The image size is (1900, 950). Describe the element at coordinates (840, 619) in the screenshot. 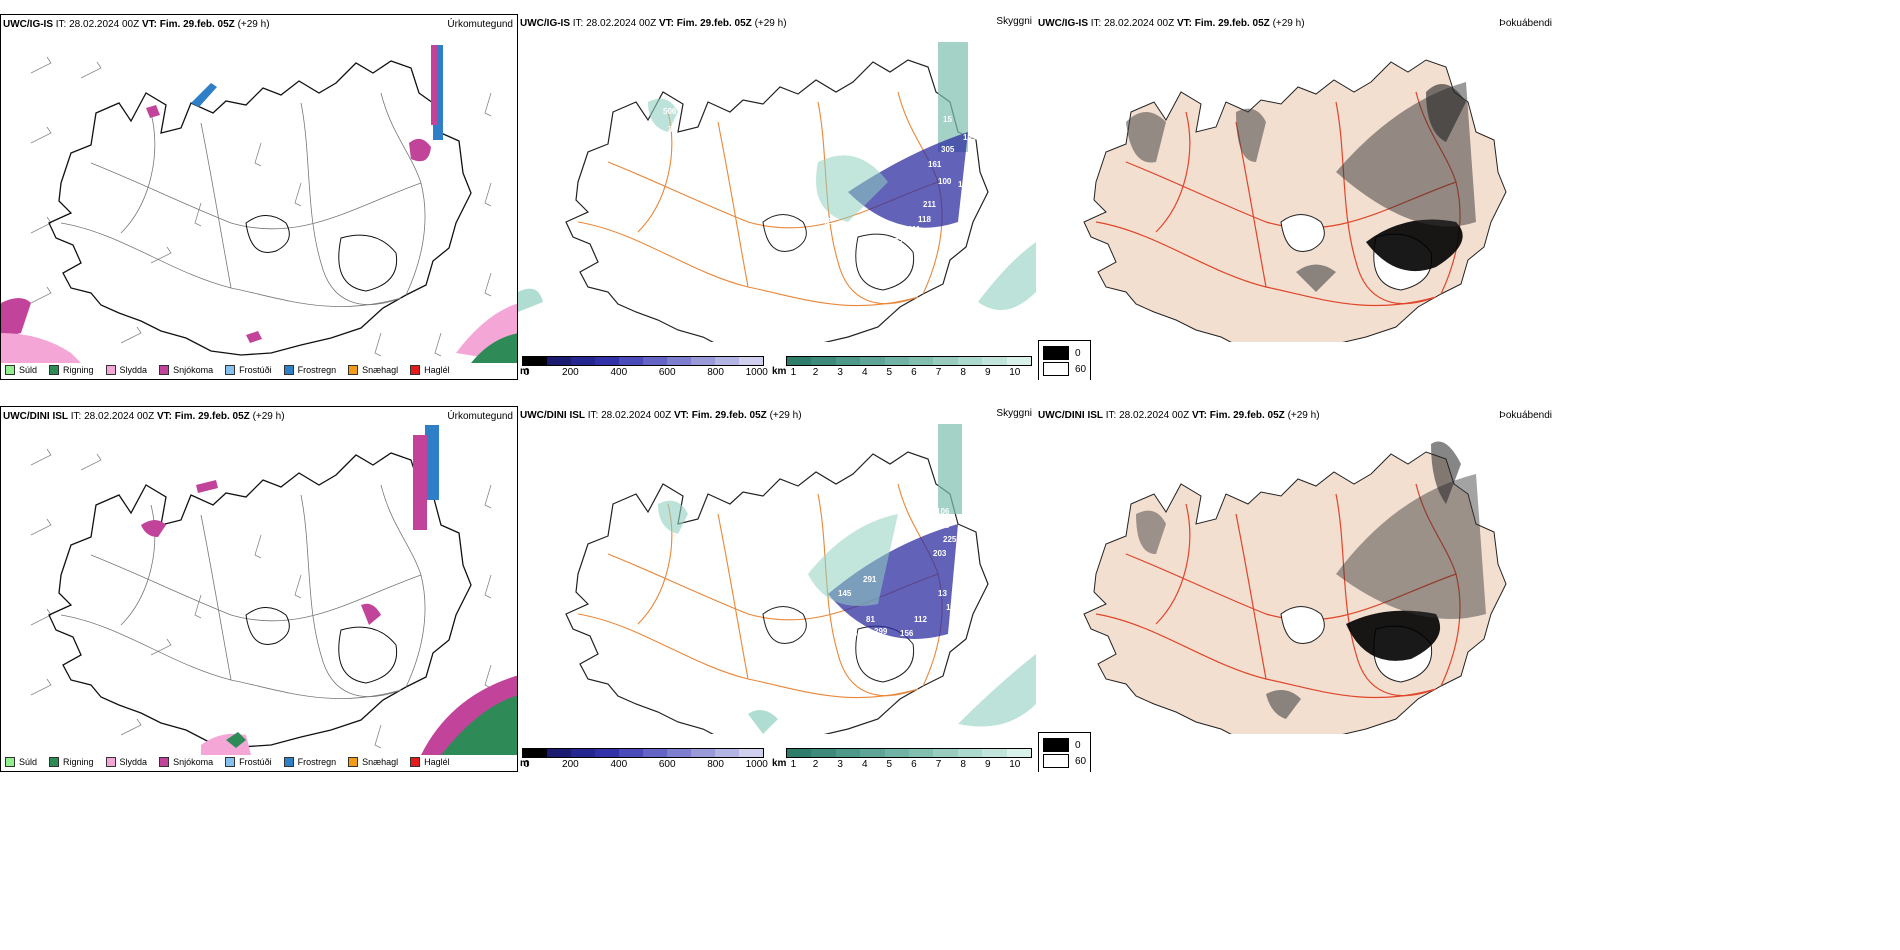

I see `vis-value-label: 14` at that location.